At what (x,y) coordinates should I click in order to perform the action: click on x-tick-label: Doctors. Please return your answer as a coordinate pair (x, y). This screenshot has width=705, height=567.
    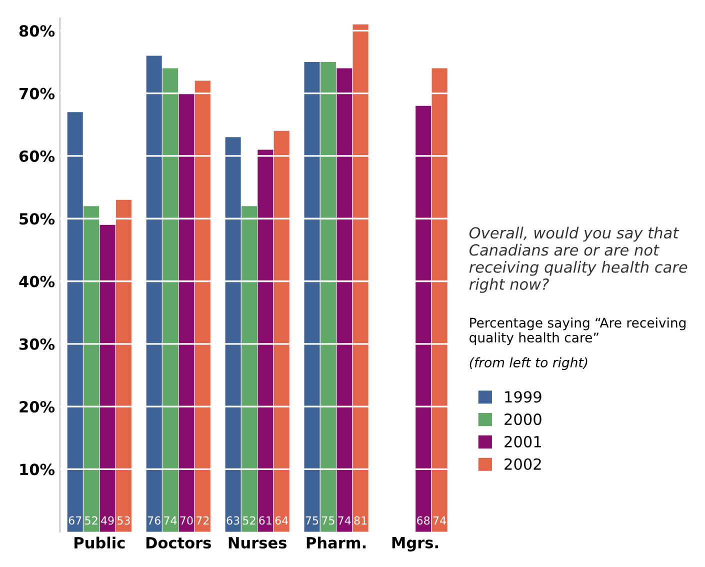
    Looking at the image, I should click on (178, 543).